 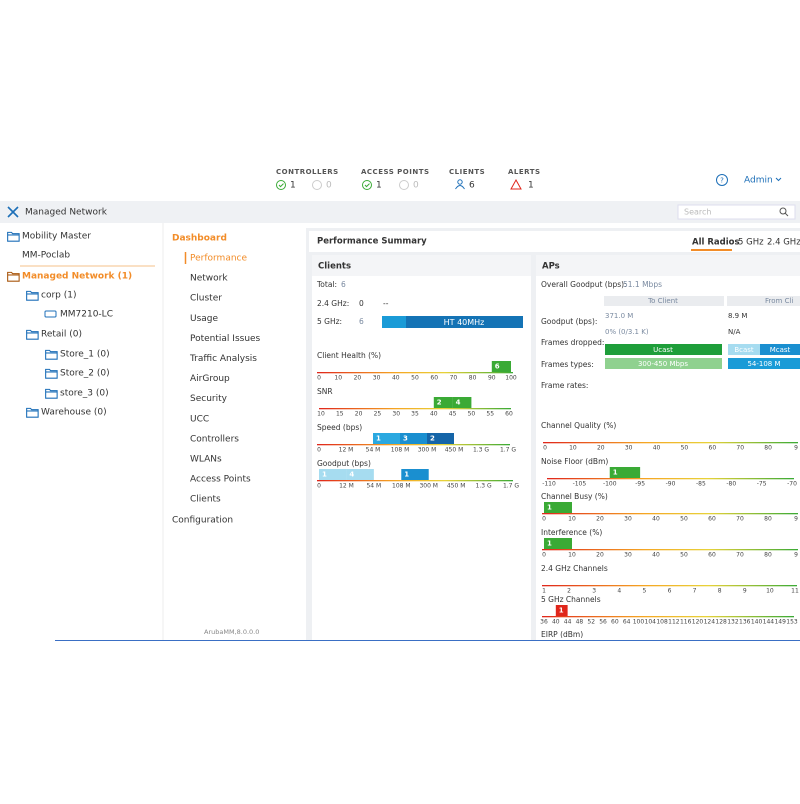 What do you see at coordinates (736, 212) in the screenshot?
I see `search-box` at bounding box center [736, 212].